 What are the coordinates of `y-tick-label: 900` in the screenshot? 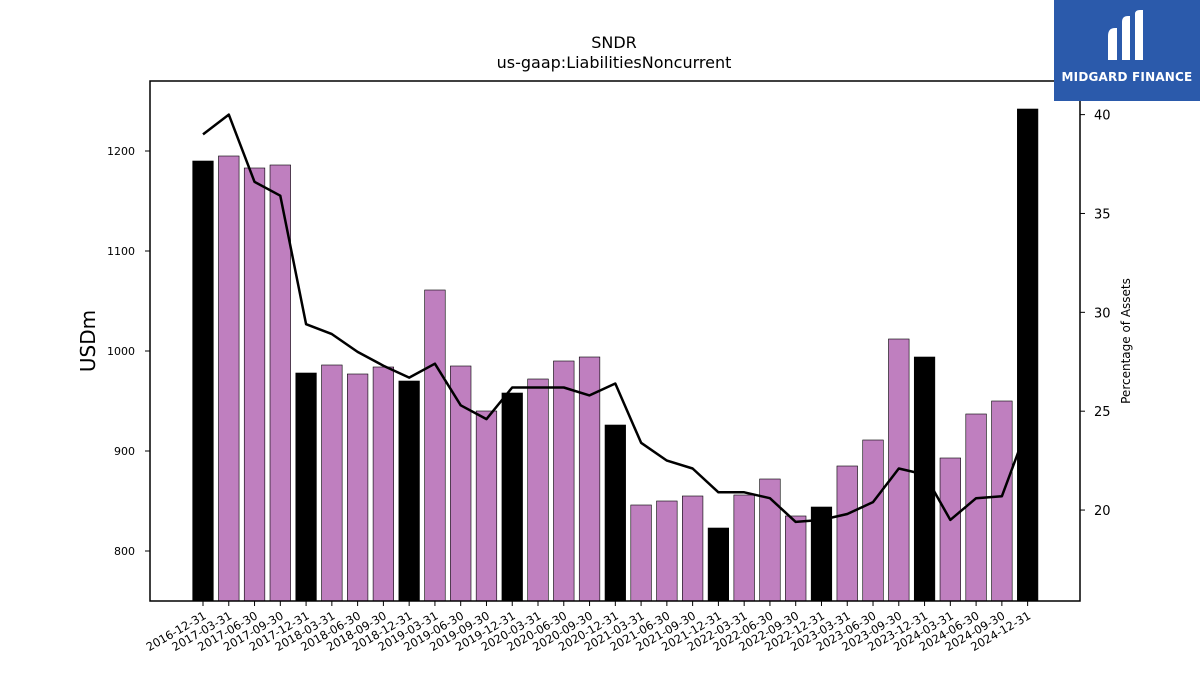 It's located at (124, 451).